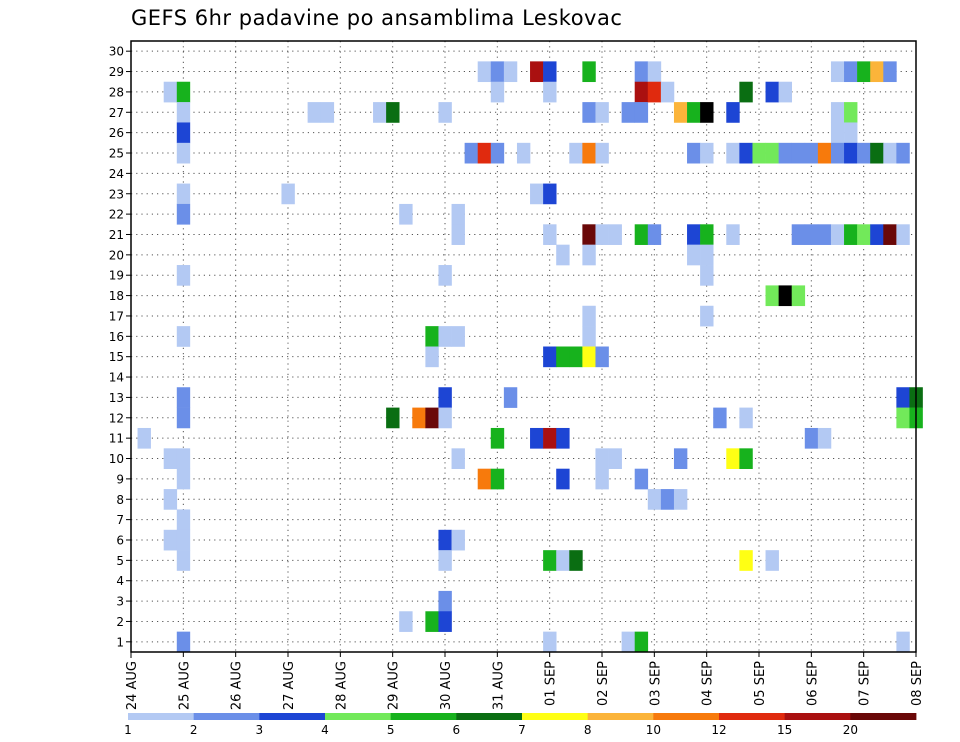 This screenshot has height=742, width=960. I want to click on y-tick-label: 28, so click(116, 92).